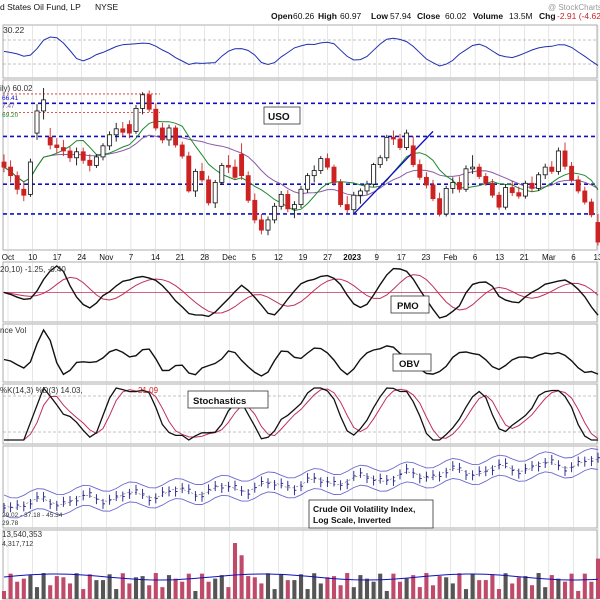 This screenshot has height=600, width=600. What do you see at coordinates (106, 257) in the screenshot?
I see `x-tick-label: Nov` at bounding box center [106, 257].